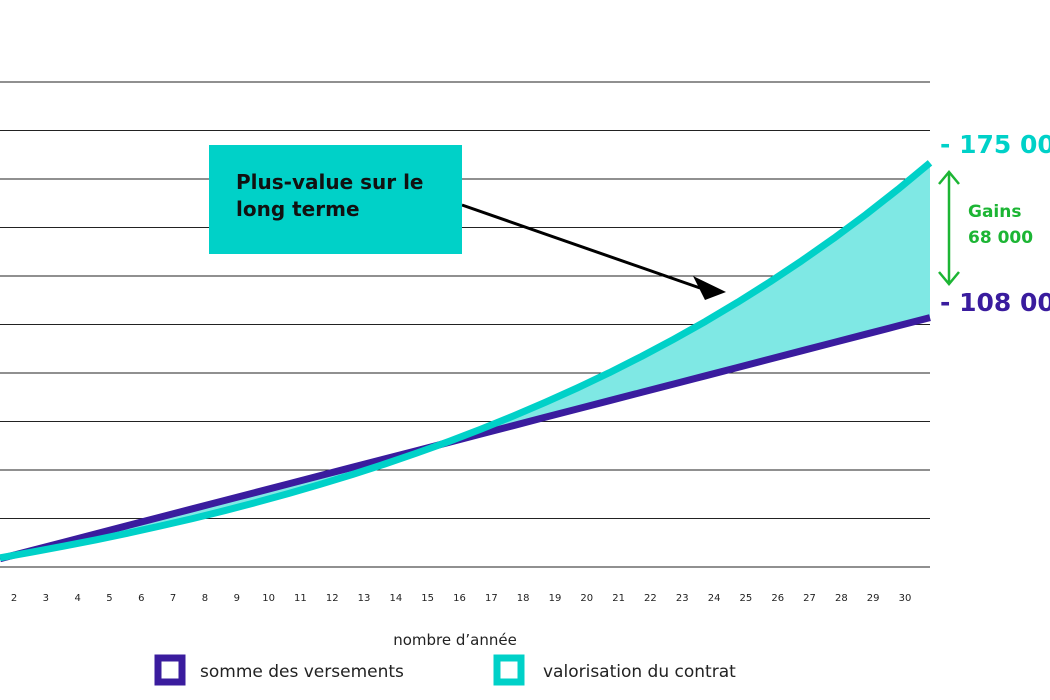  I want to click on annotation-callout: Plus-value sur le long terme, so click(335, 199).